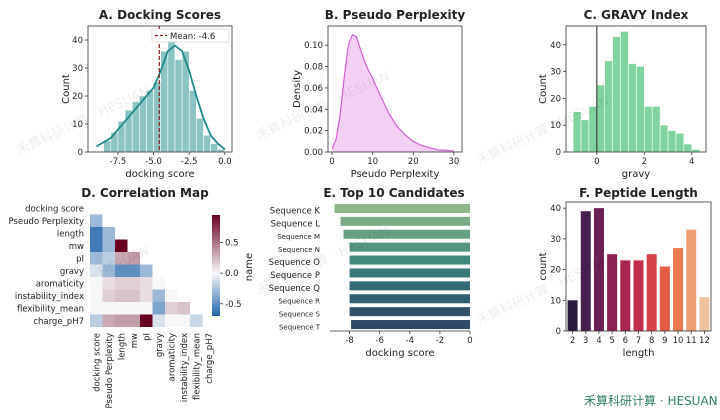 The width and height of the screenshot is (720, 420). Describe the element at coordinates (46, 222) in the screenshot. I see `heatmap-row-label: Pseudo Perplexity` at that location.